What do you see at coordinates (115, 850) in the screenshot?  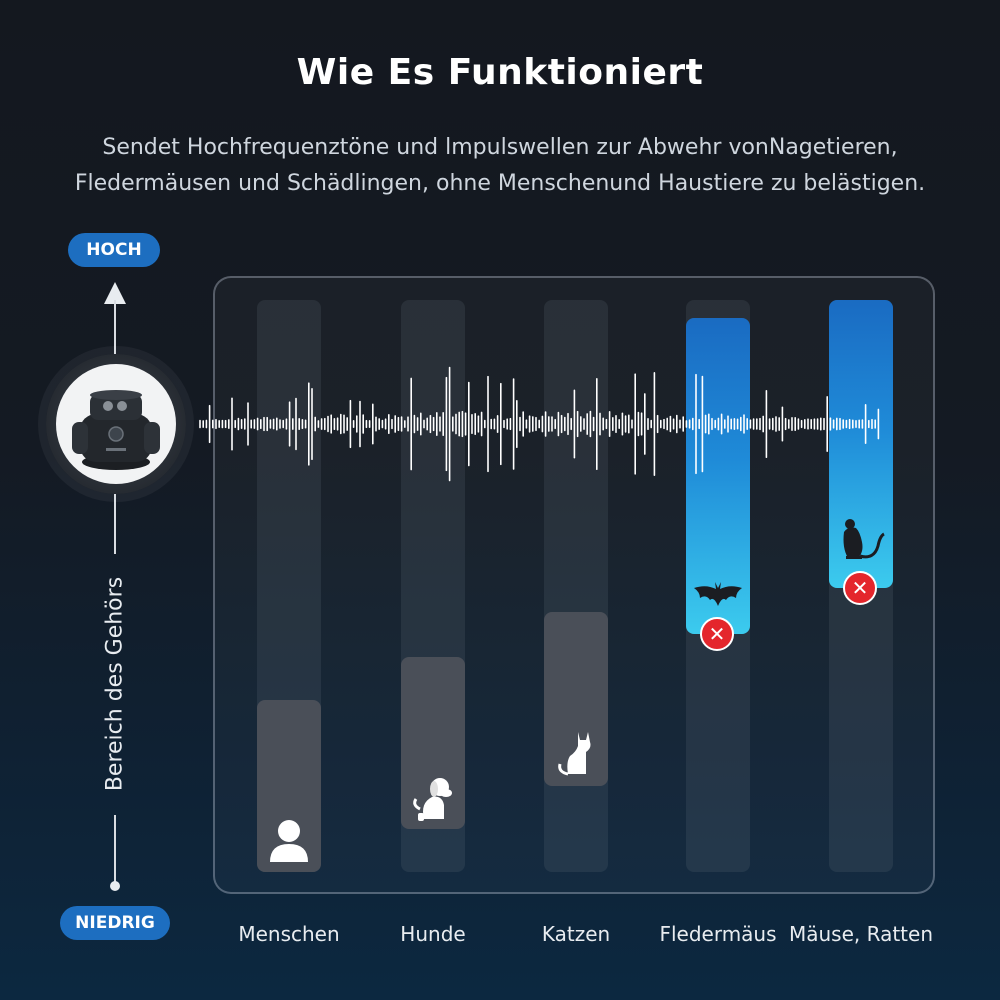 I see `axis-line-bottom` at bounding box center [115, 850].